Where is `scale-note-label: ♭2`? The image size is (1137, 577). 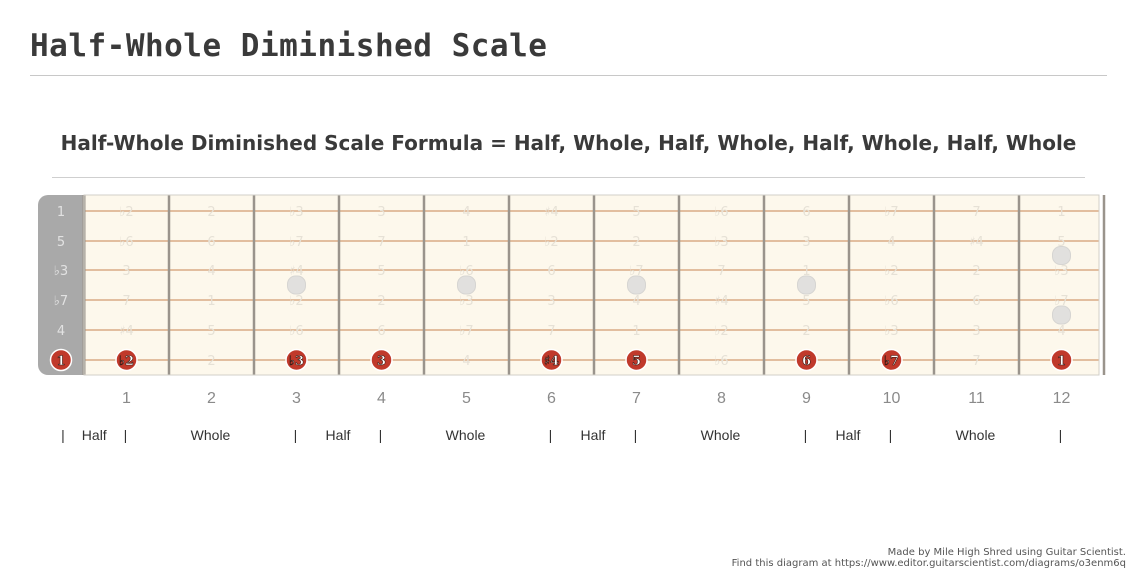
scale-note-label: ♭2 is located at coordinates (126, 361).